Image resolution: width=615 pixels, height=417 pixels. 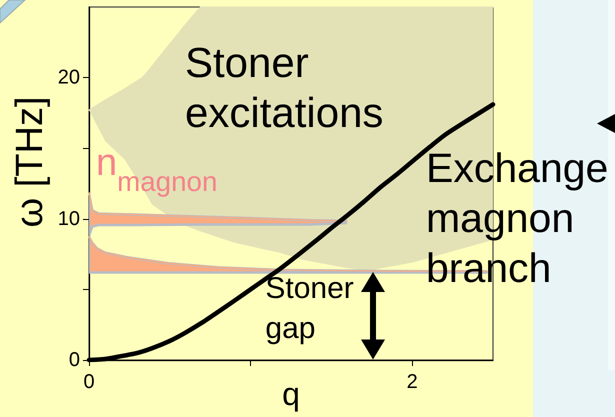 I want to click on y-tick-label: 20, so click(x=69, y=77).